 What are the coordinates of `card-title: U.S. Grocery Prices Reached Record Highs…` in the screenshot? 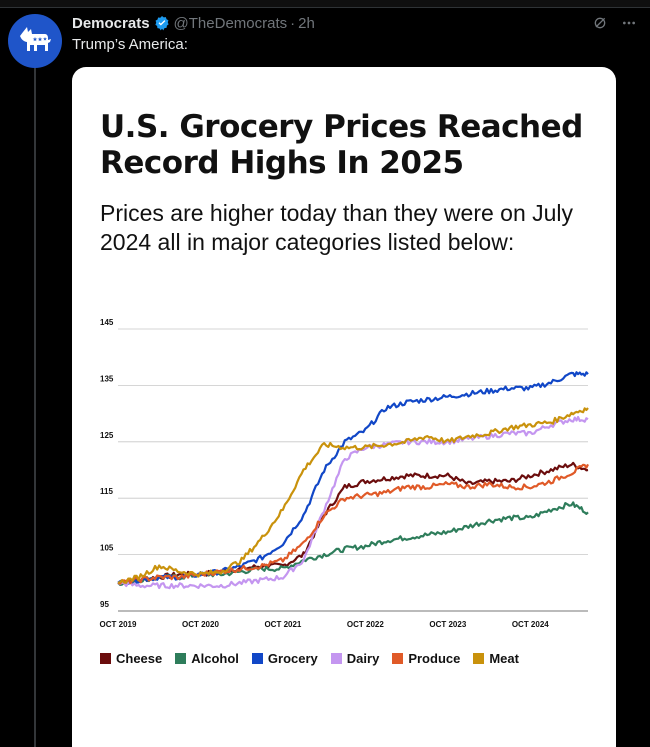 It's located at (341, 145).